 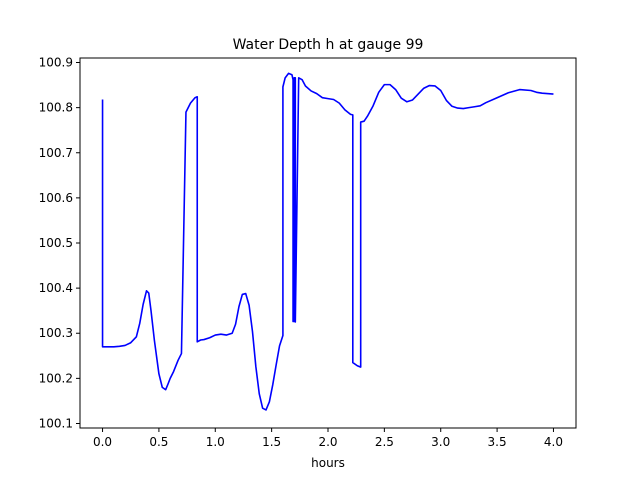 What do you see at coordinates (327, 442) in the screenshot?
I see `x-tick-label: 2.0` at bounding box center [327, 442].